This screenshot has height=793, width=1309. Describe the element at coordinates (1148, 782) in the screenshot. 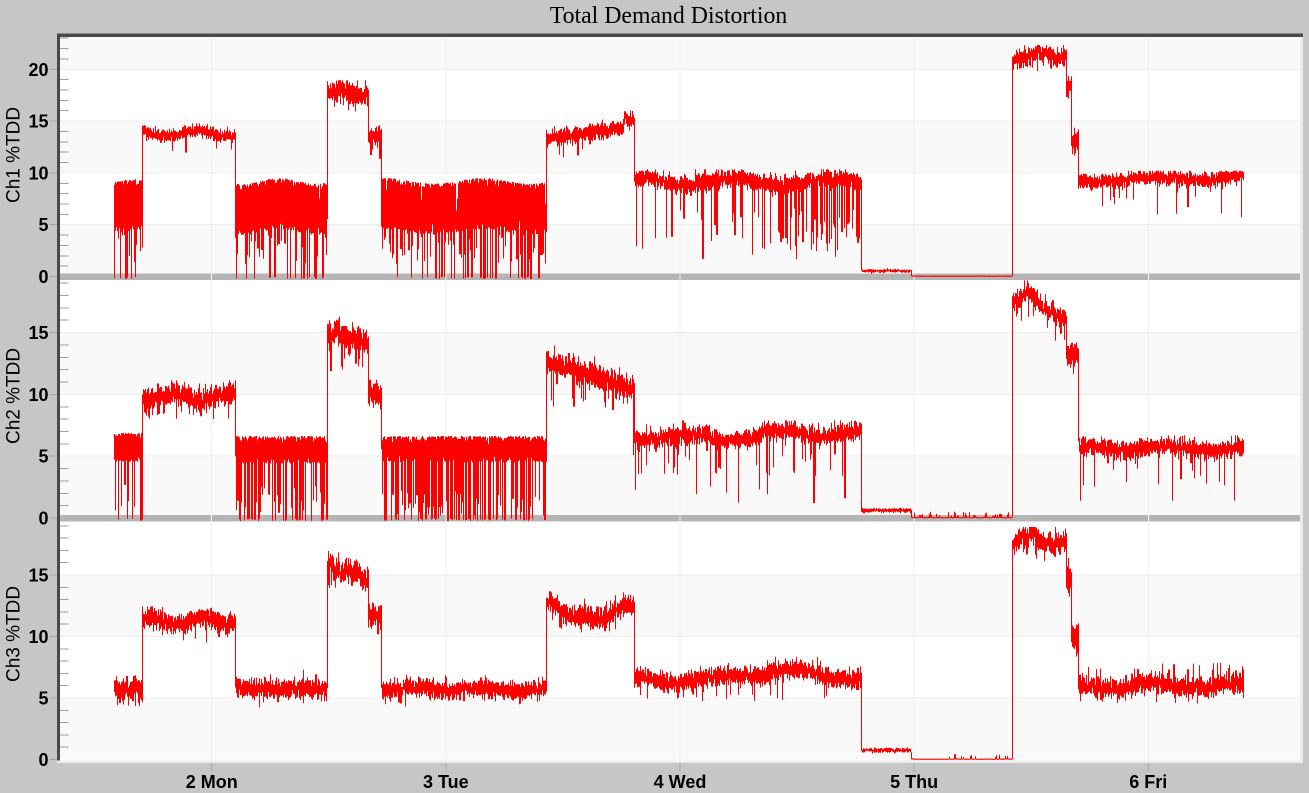

I see `svg-text: 6 Fri` at that location.